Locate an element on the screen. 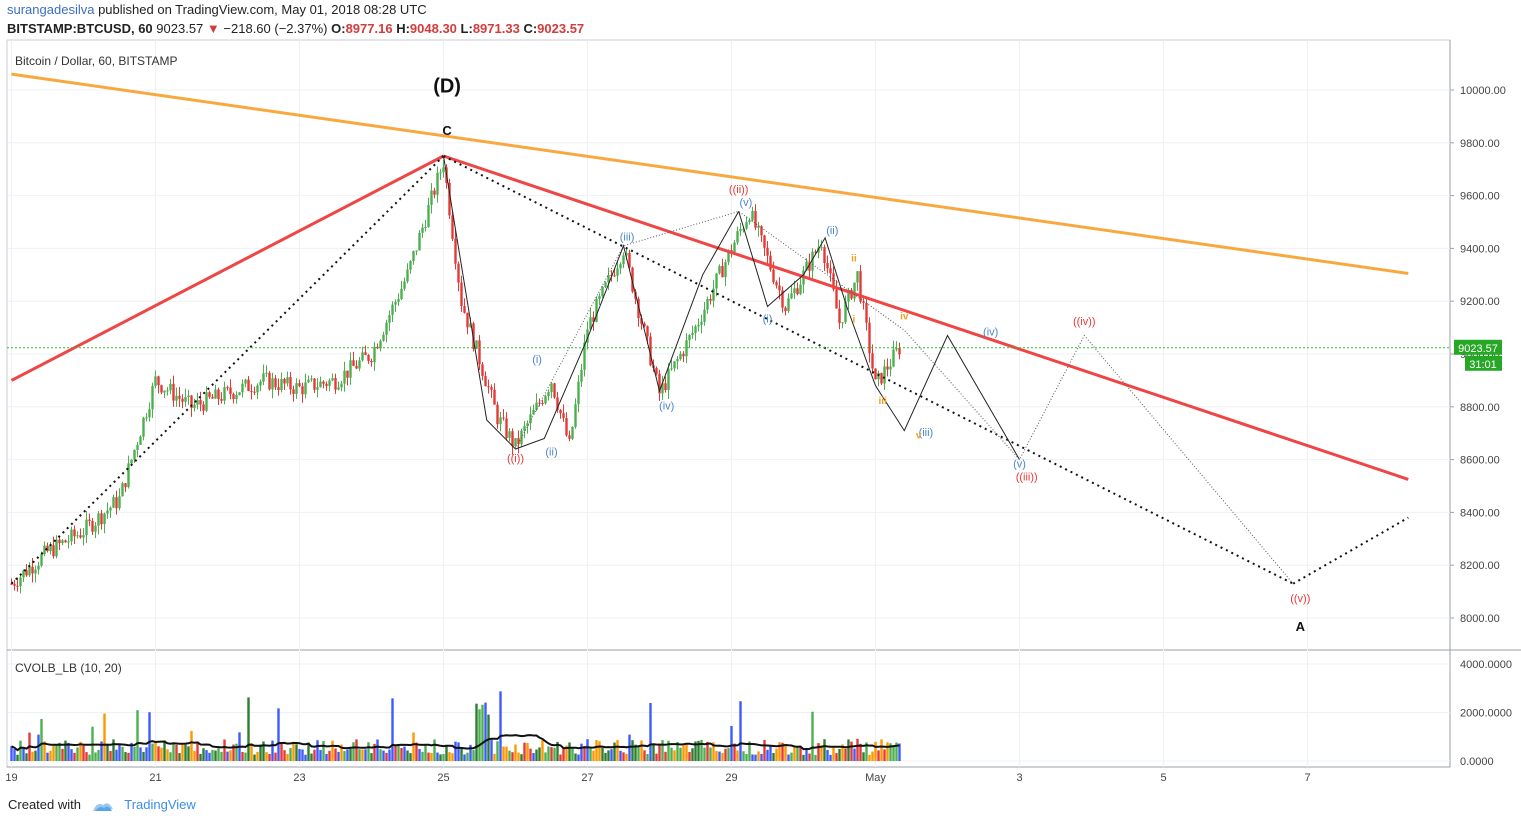  symbol-label: BITSTAMP:BTCUSD, 60 is located at coordinates (80, 28).